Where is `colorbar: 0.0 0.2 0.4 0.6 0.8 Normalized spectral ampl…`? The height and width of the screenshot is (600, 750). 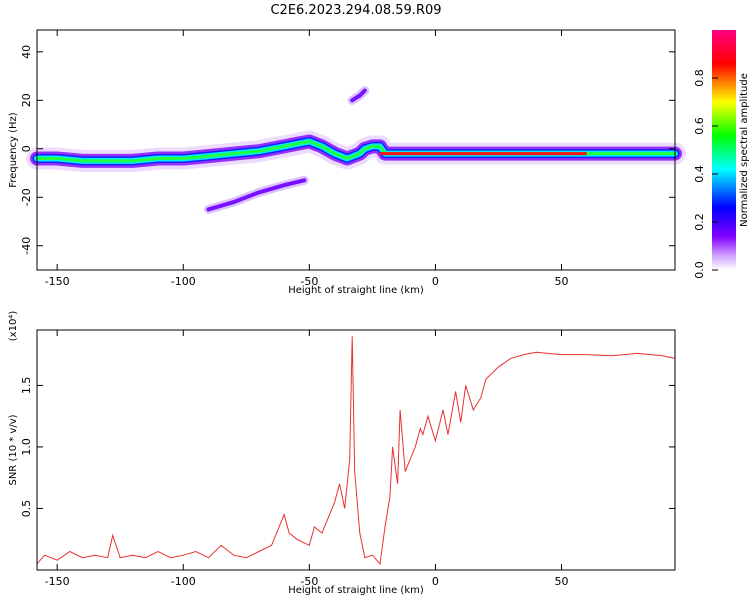
colorbar: 0.0 0.2 0.4 0.6 0.8 Normalized spectral ampl… is located at coordinates (721, 154).